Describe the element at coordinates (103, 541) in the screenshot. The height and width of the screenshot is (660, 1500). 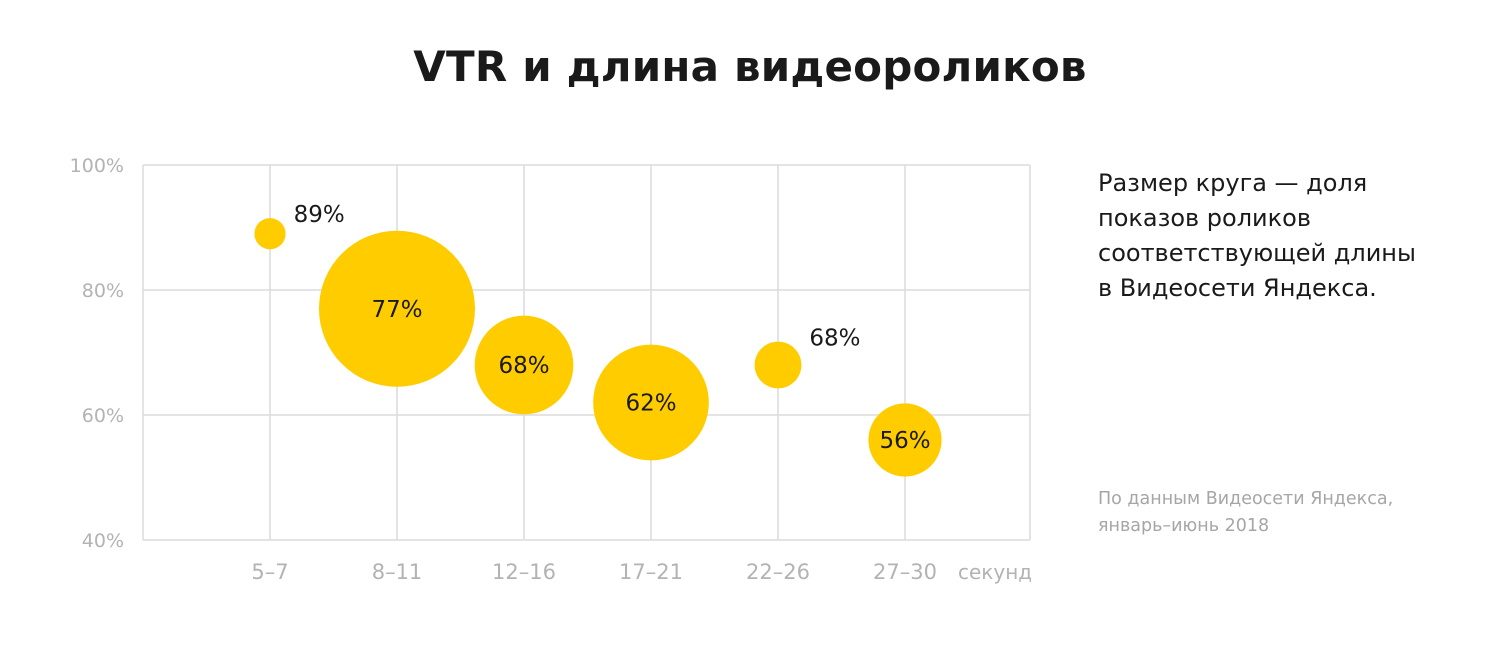
I see `y-tick-label: 40%` at that location.